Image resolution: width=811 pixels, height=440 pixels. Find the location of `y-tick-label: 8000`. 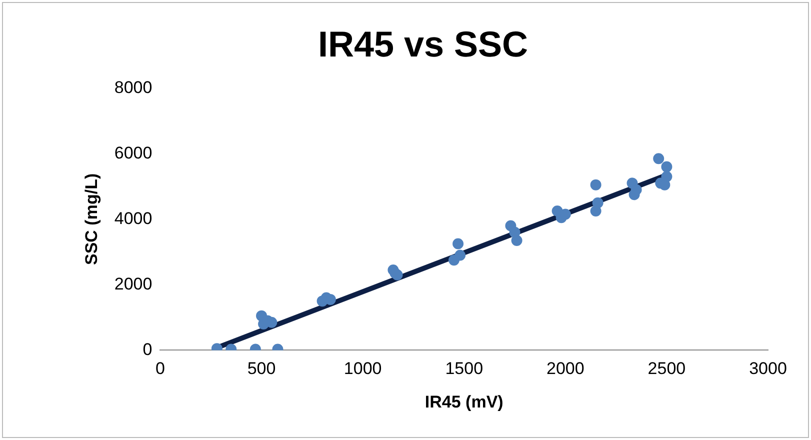

y-tick-label: 8000 is located at coordinates (133, 87).